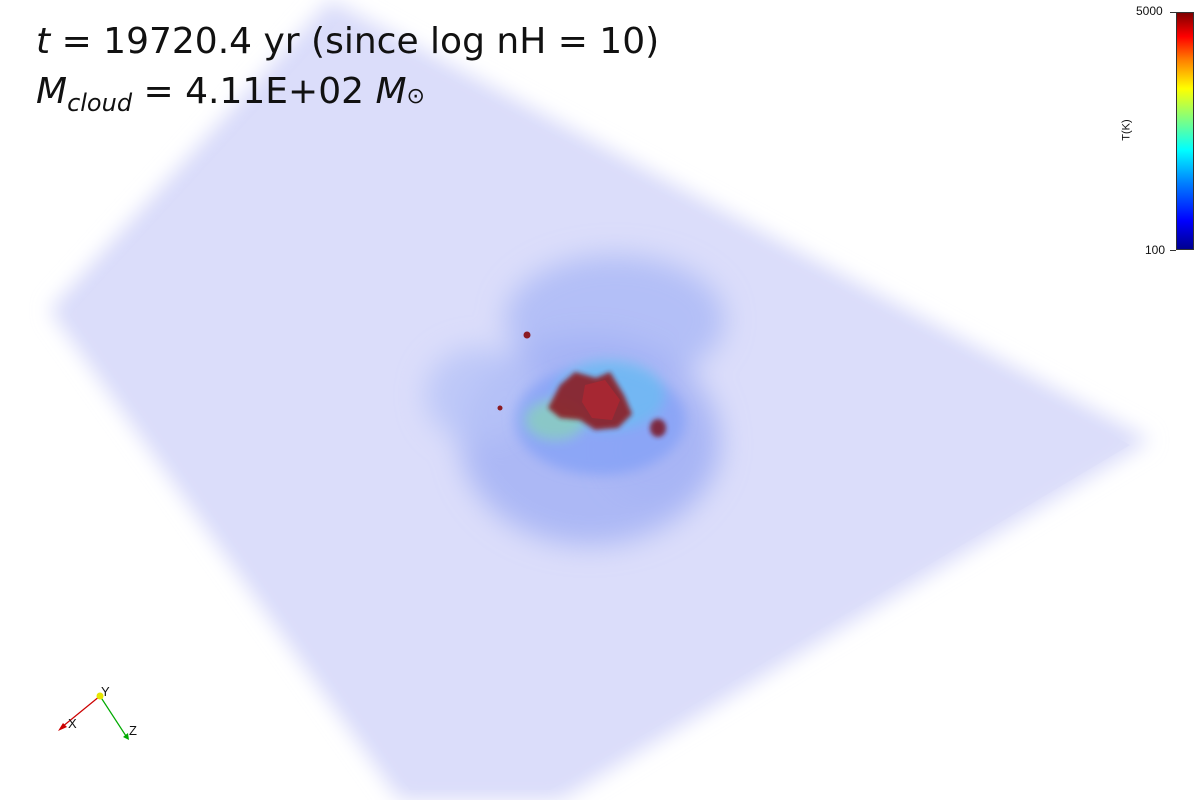  Describe the element at coordinates (113, 716) in the screenshot. I see `z-axis-line` at that location.